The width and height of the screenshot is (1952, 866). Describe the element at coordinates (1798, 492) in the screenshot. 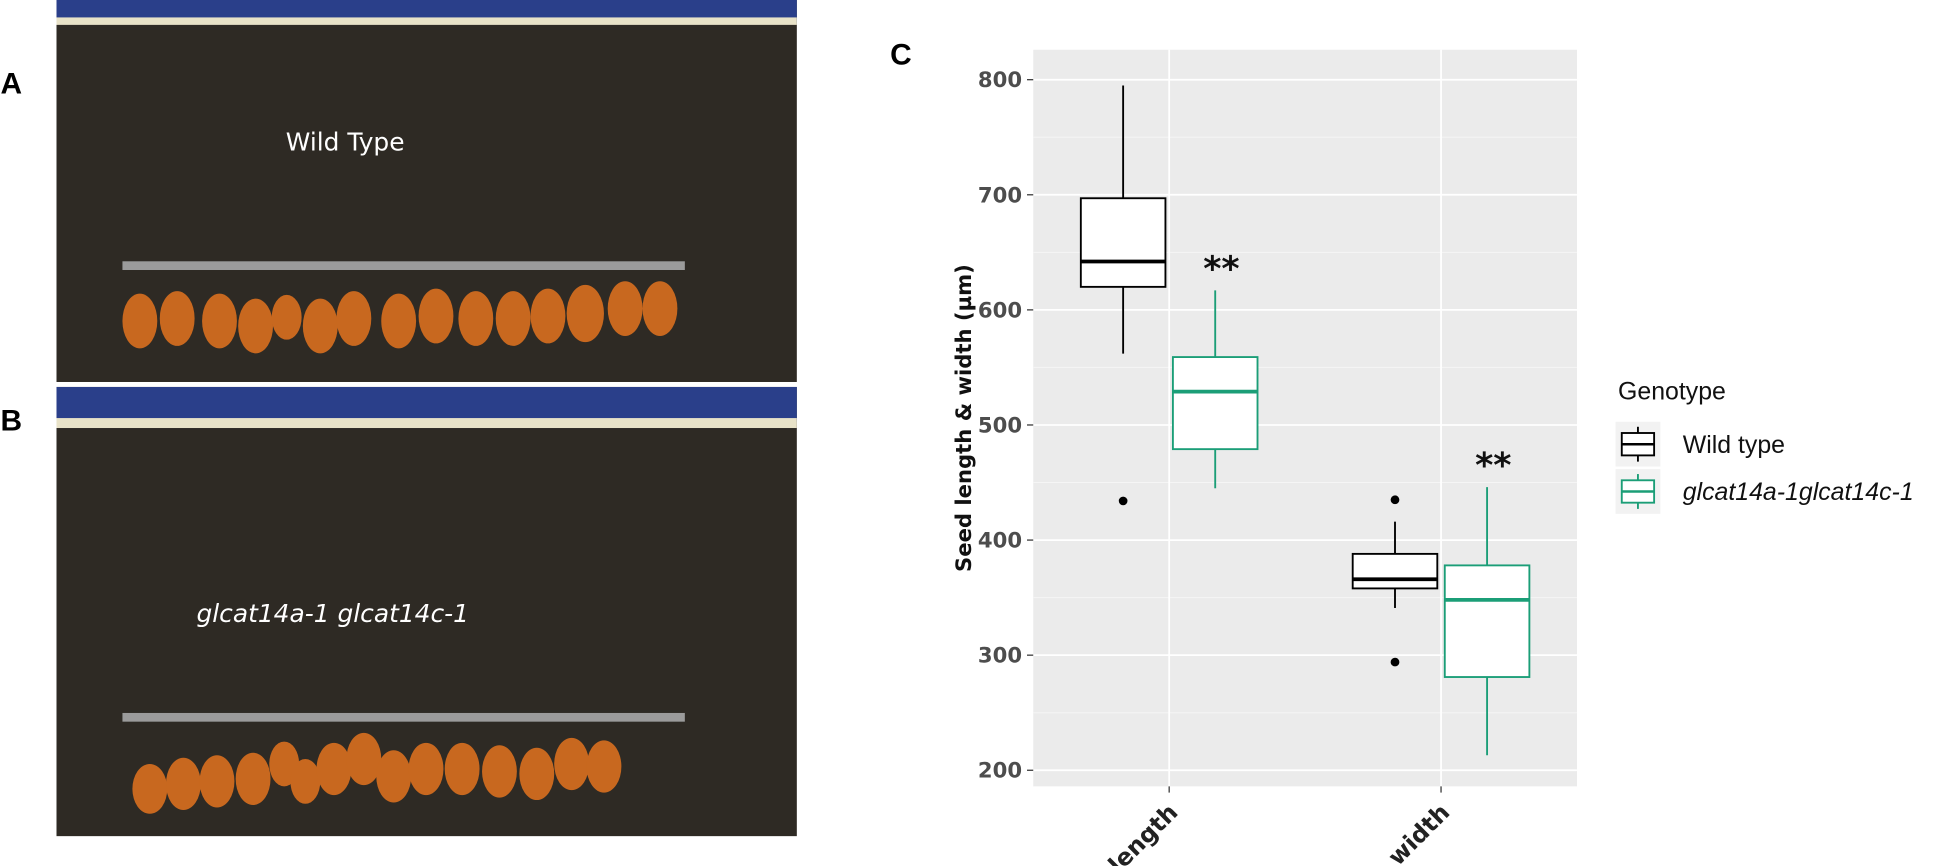

I see `legend-label: glcat14a-1glcat14c-1` at that location.